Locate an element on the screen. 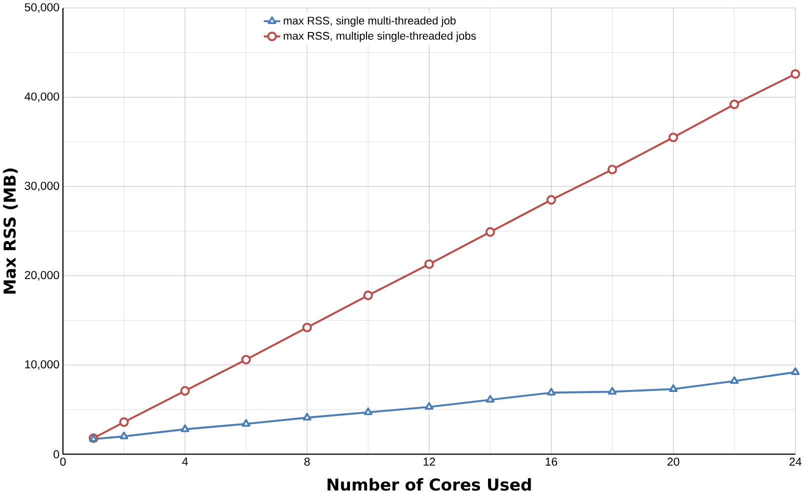  y-tick-label: 0 is located at coordinates (57, 454).